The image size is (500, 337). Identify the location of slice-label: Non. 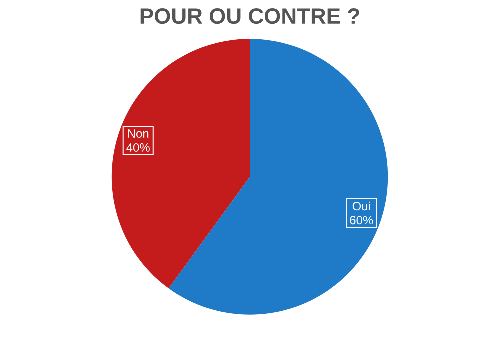
(138, 134).